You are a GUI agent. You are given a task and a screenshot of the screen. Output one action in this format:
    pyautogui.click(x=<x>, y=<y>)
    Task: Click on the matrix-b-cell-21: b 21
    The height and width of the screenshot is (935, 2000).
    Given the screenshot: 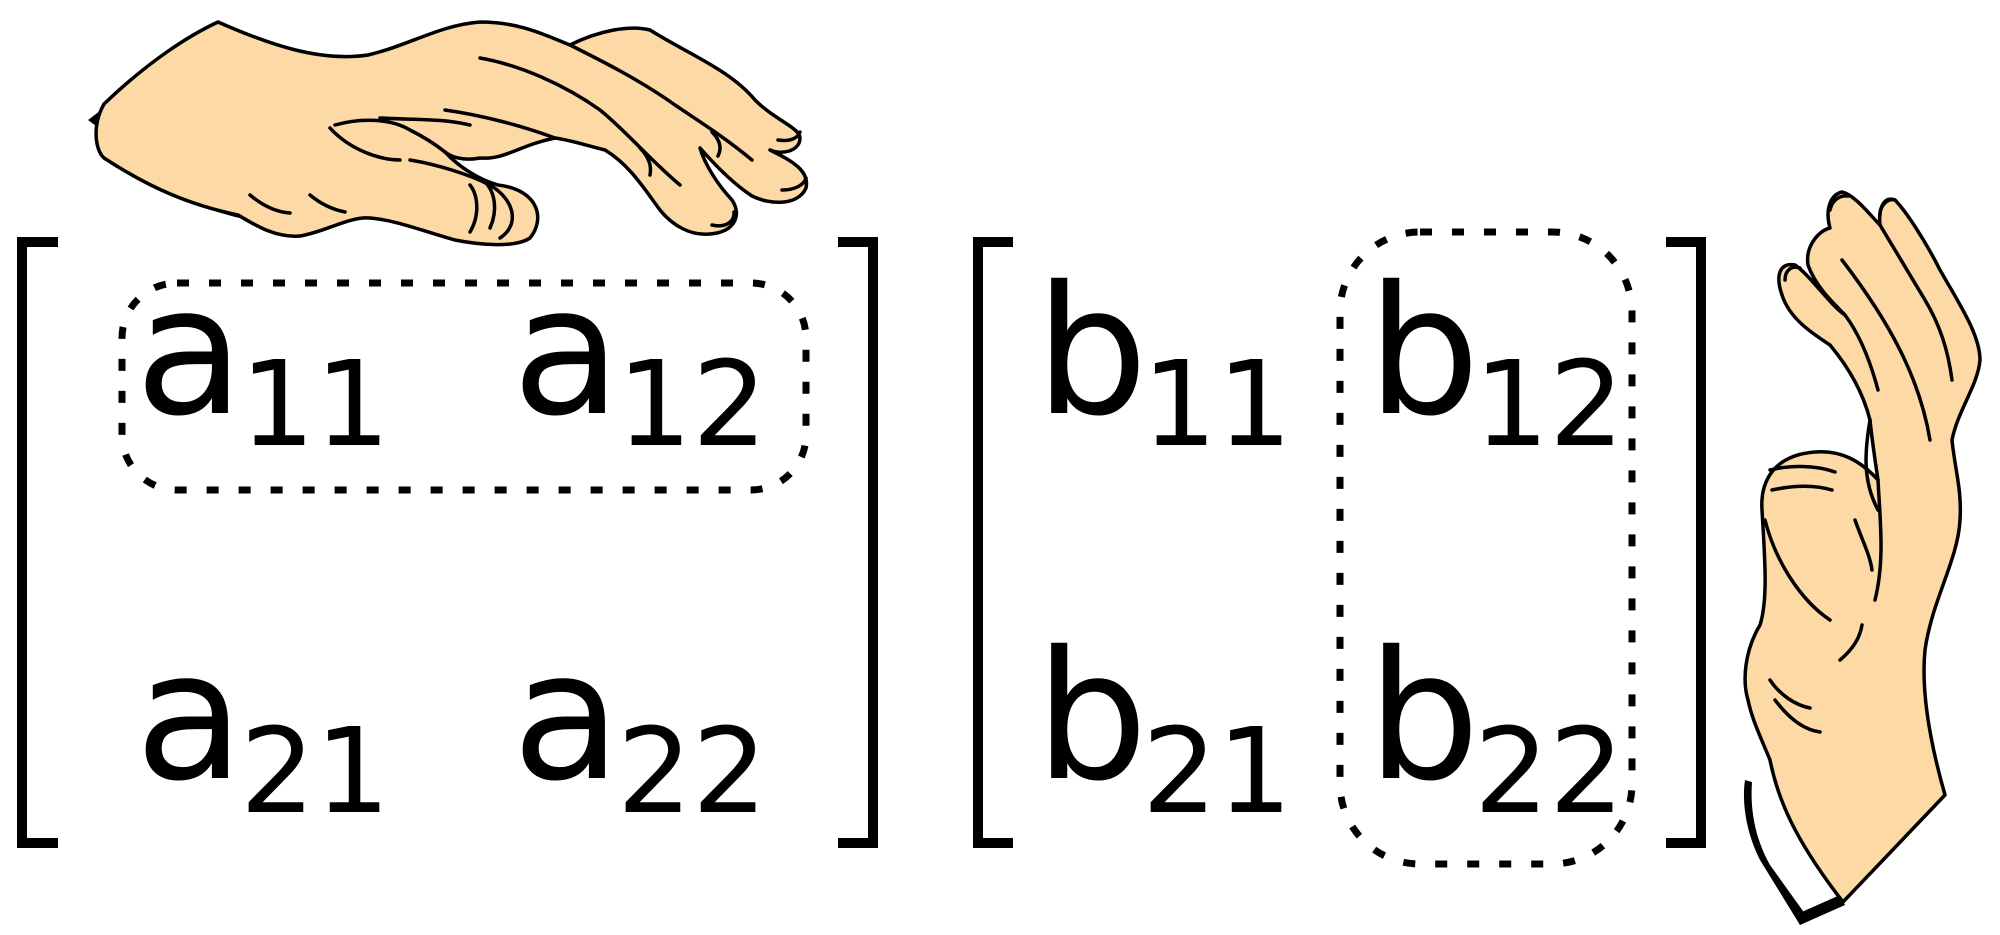 What is the action you would take?
    pyautogui.click(x=1163, y=726)
    